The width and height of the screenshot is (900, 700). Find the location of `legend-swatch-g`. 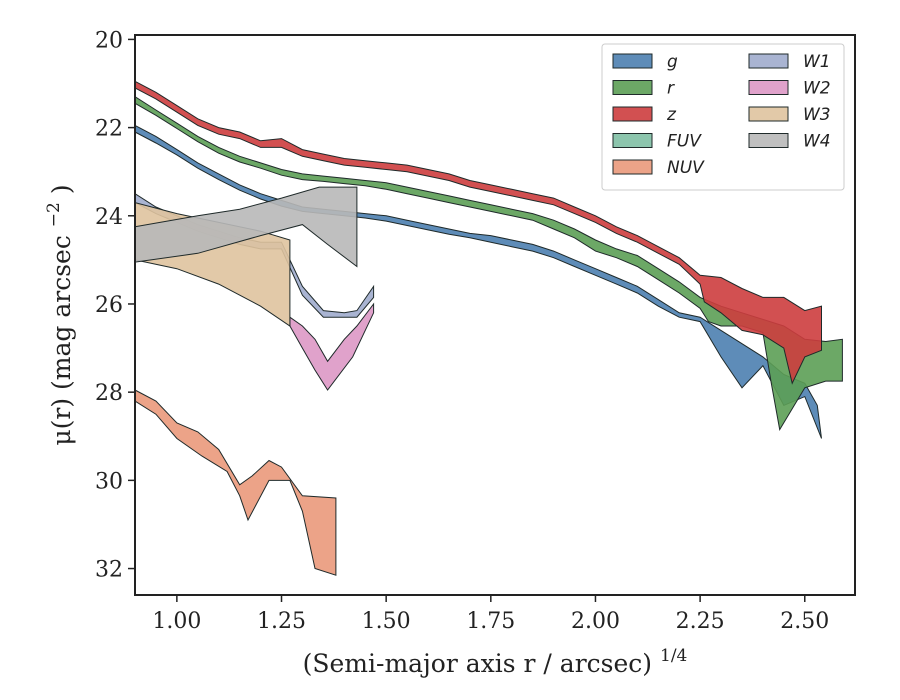

legend-swatch-g is located at coordinates (632, 61).